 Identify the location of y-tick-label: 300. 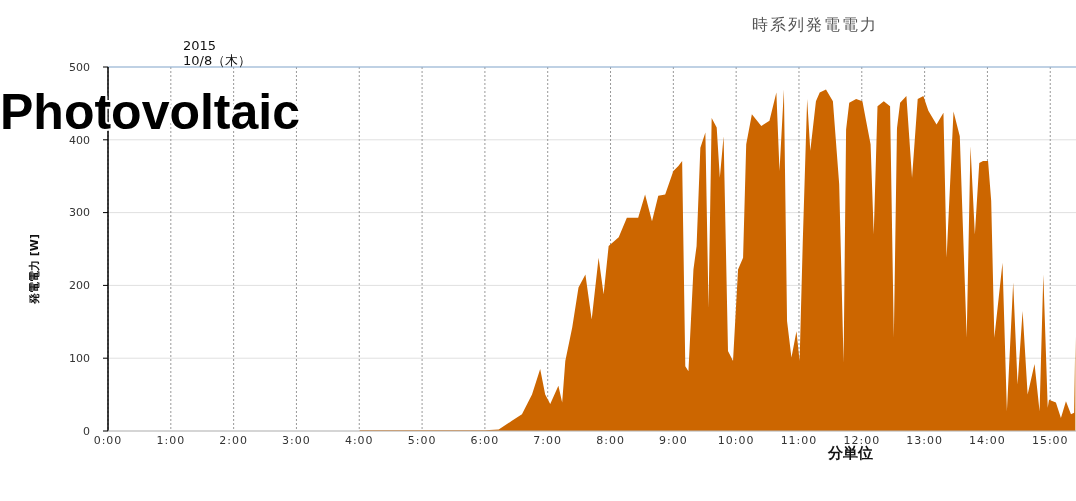
(79, 213).